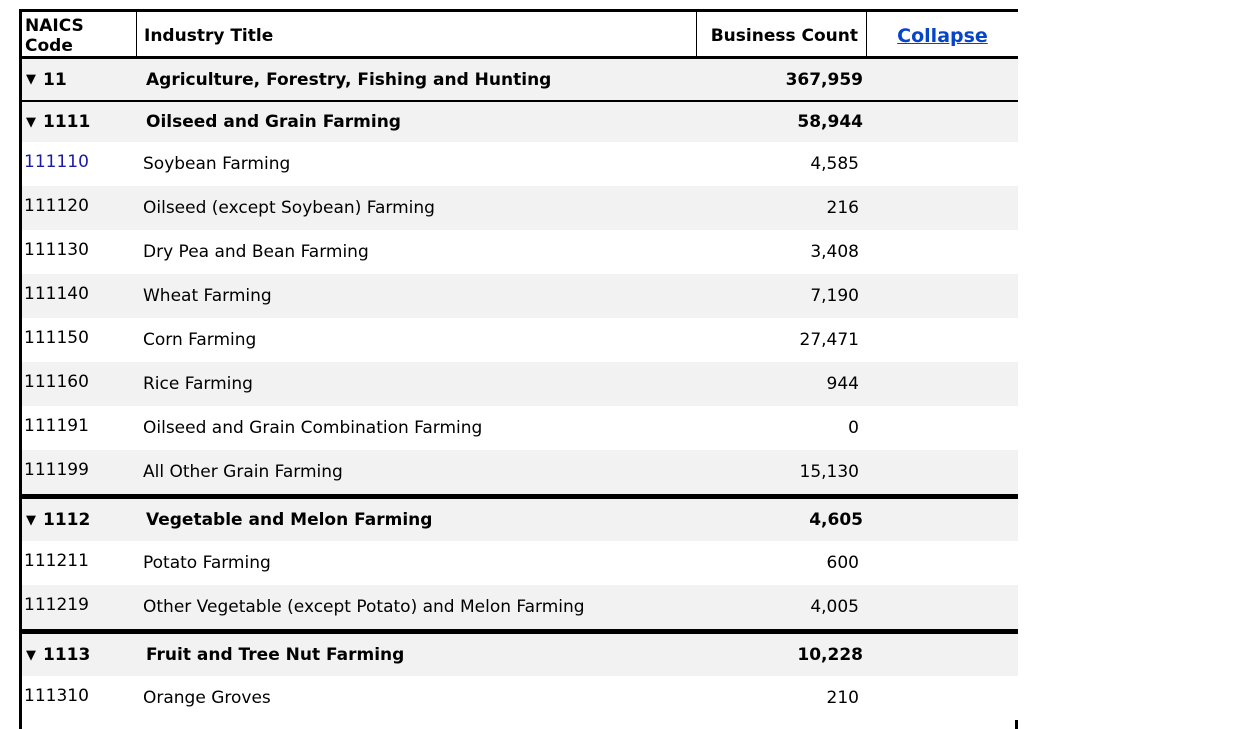 The image size is (1246, 729). I want to click on business-count: 0, so click(853, 428).